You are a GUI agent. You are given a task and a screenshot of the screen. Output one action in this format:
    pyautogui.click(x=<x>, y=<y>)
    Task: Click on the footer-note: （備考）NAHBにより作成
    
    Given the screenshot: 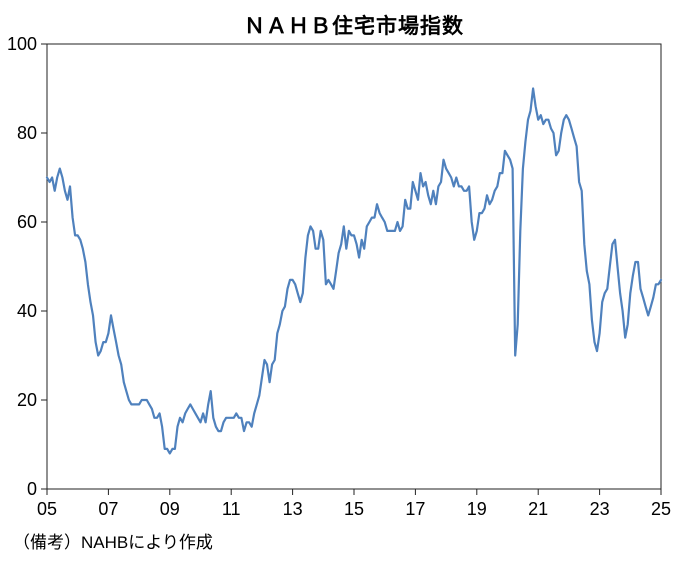 What is the action you would take?
    pyautogui.click(x=113, y=542)
    